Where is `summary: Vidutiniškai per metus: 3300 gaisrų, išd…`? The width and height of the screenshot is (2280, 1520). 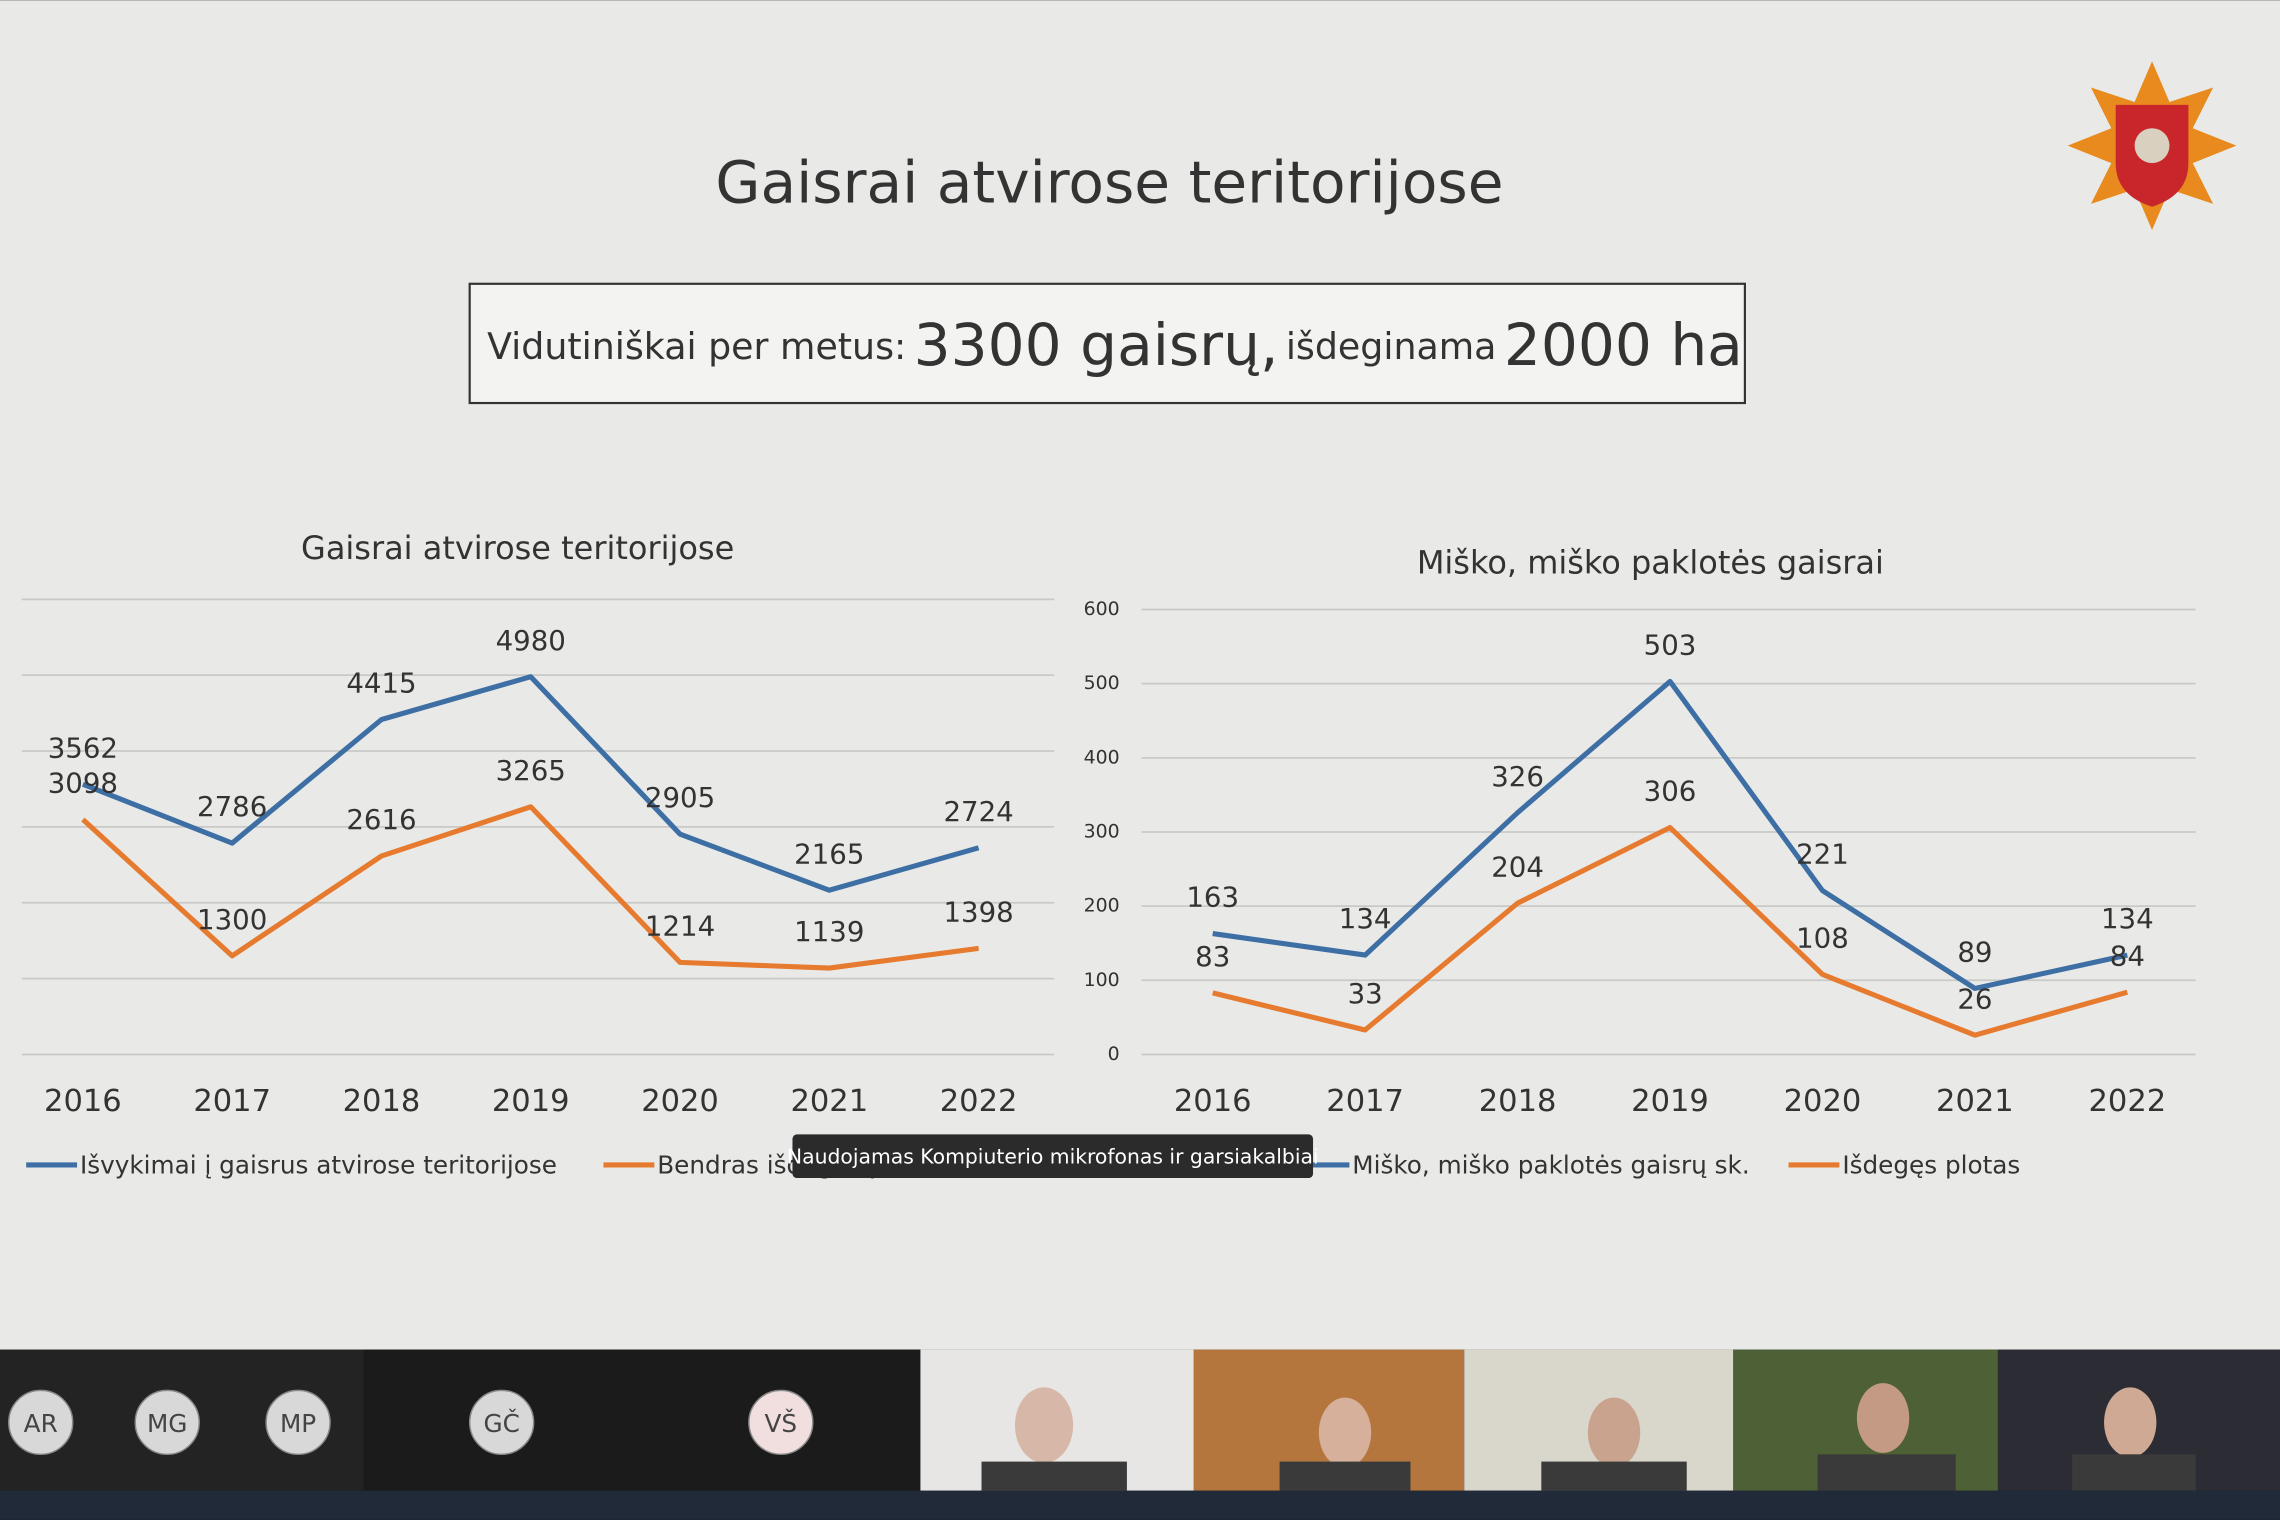
summary: Vidutiniškai per metus: 3300 gaisrų, išd… is located at coordinates (1115, 345).